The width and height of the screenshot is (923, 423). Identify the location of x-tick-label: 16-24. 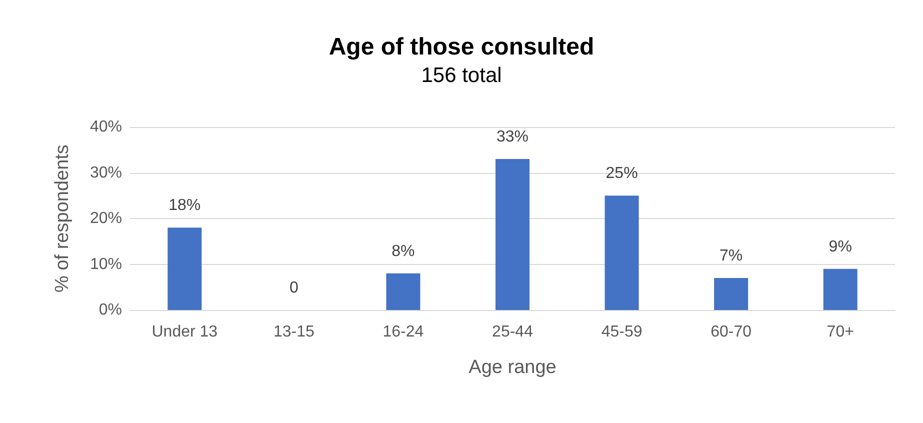
(403, 332).